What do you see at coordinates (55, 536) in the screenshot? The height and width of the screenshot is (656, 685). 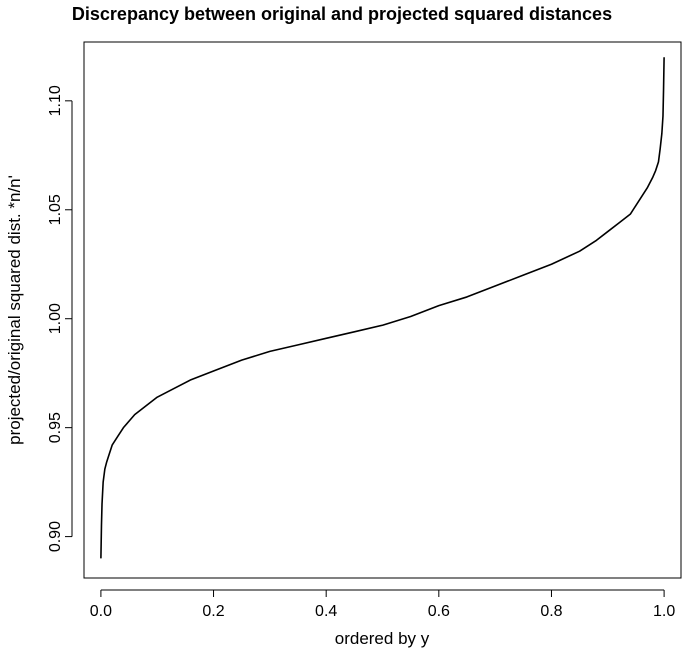 I see `y-tick-label: 0.90` at bounding box center [55, 536].